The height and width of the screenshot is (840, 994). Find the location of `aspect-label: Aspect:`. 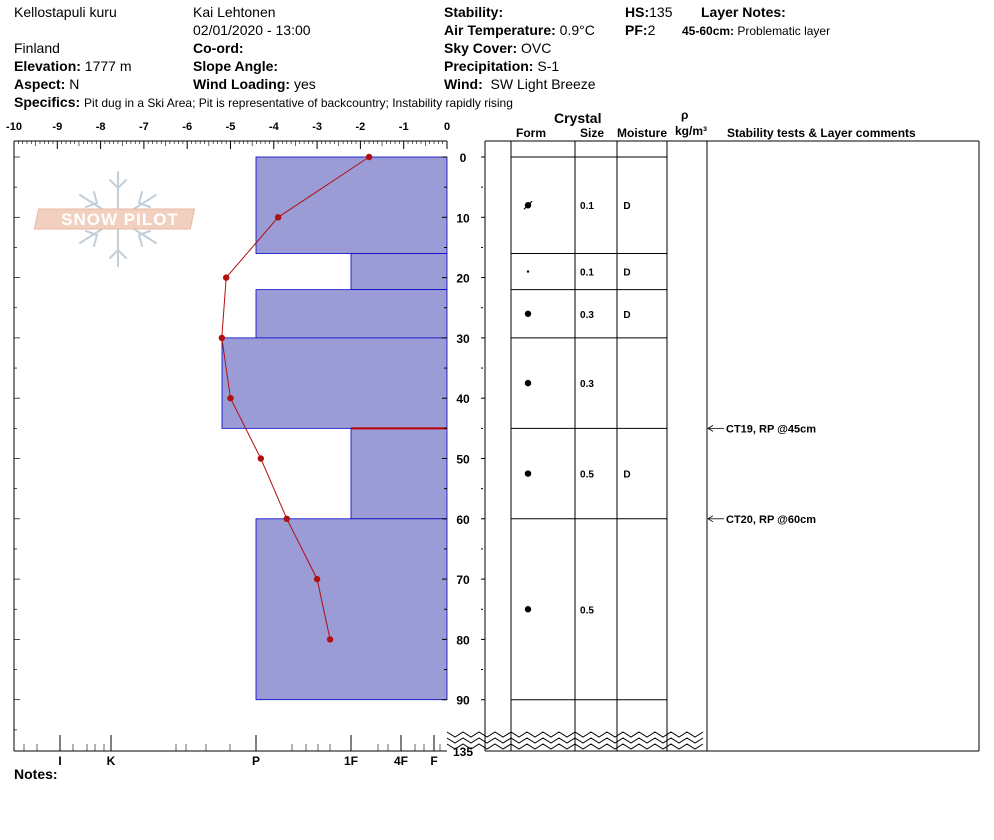

aspect-label: Aspect: is located at coordinates (40, 84).